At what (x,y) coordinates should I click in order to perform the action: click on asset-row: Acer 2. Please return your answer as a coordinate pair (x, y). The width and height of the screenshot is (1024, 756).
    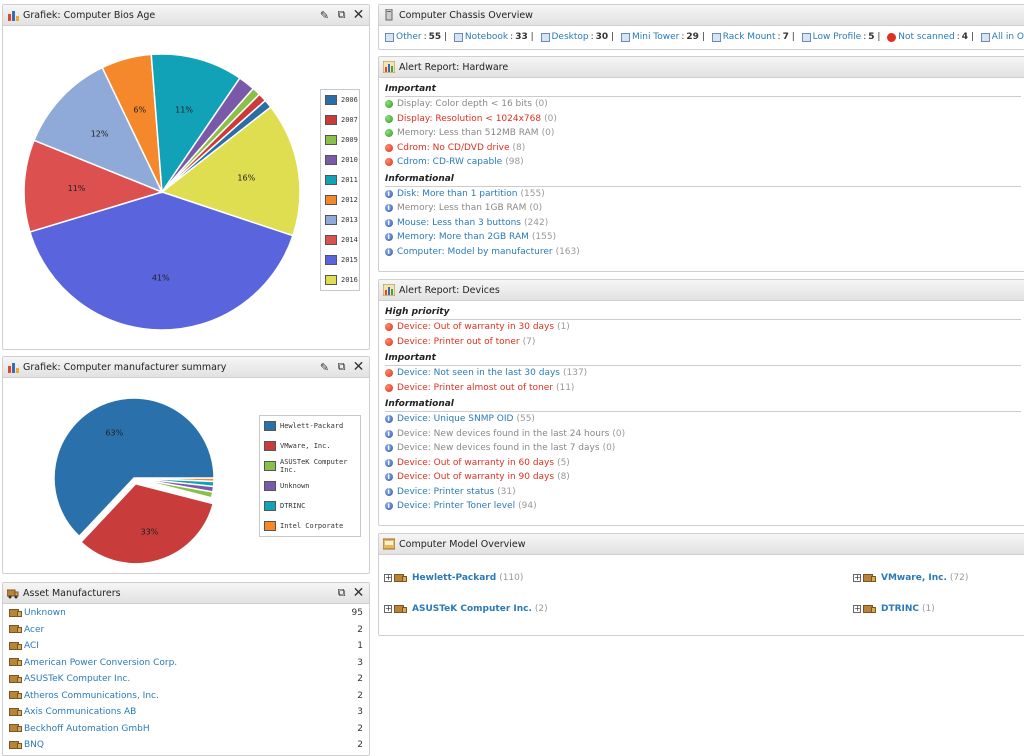
    Looking at the image, I should click on (186, 630).